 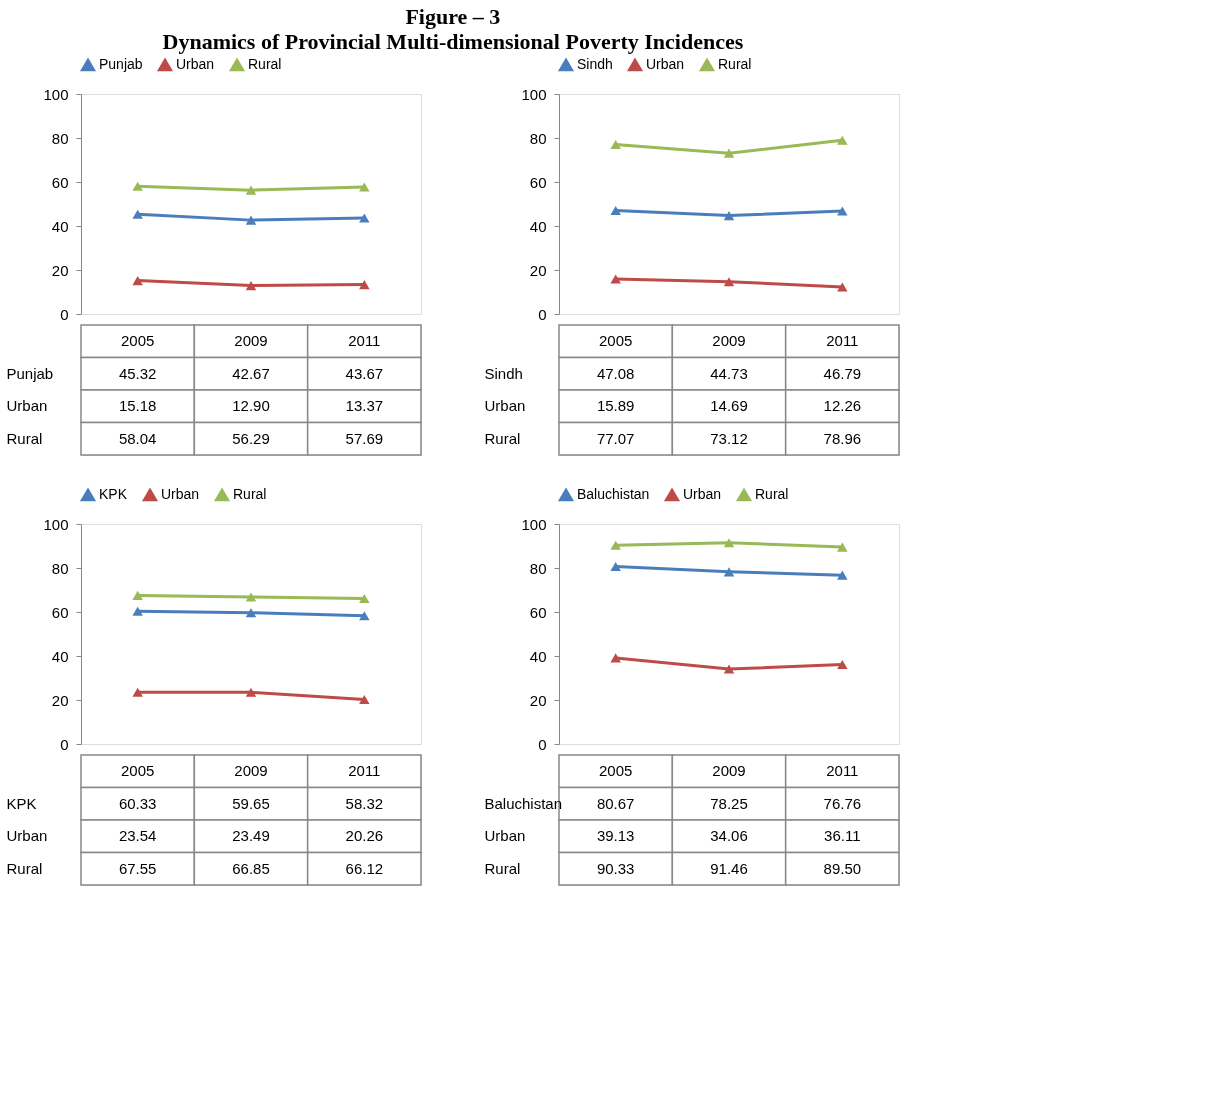 What do you see at coordinates (251, 406) in the screenshot?
I see `data-label: 12.90` at bounding box center [251, 406].